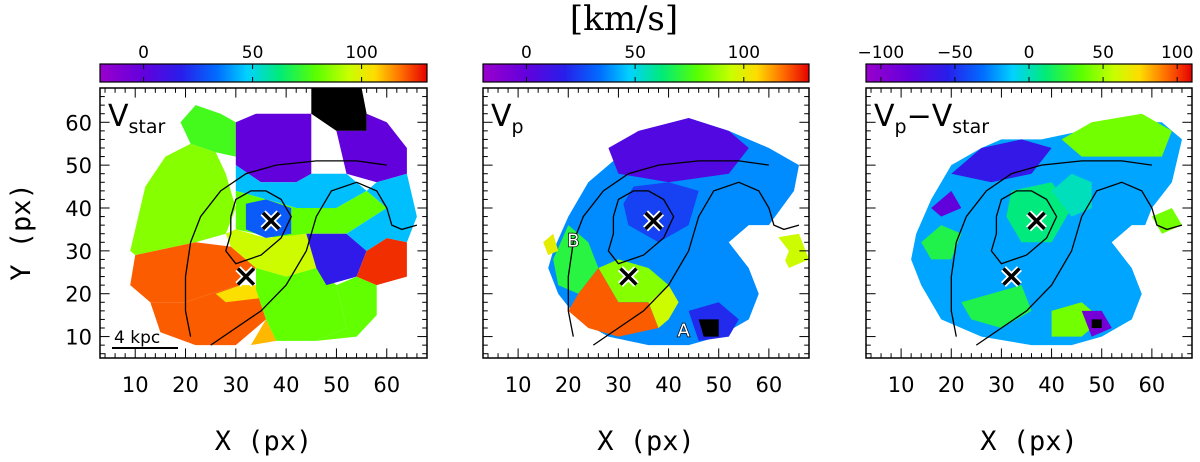  I want to click on y-tick-label: 20, so click(78, 295).